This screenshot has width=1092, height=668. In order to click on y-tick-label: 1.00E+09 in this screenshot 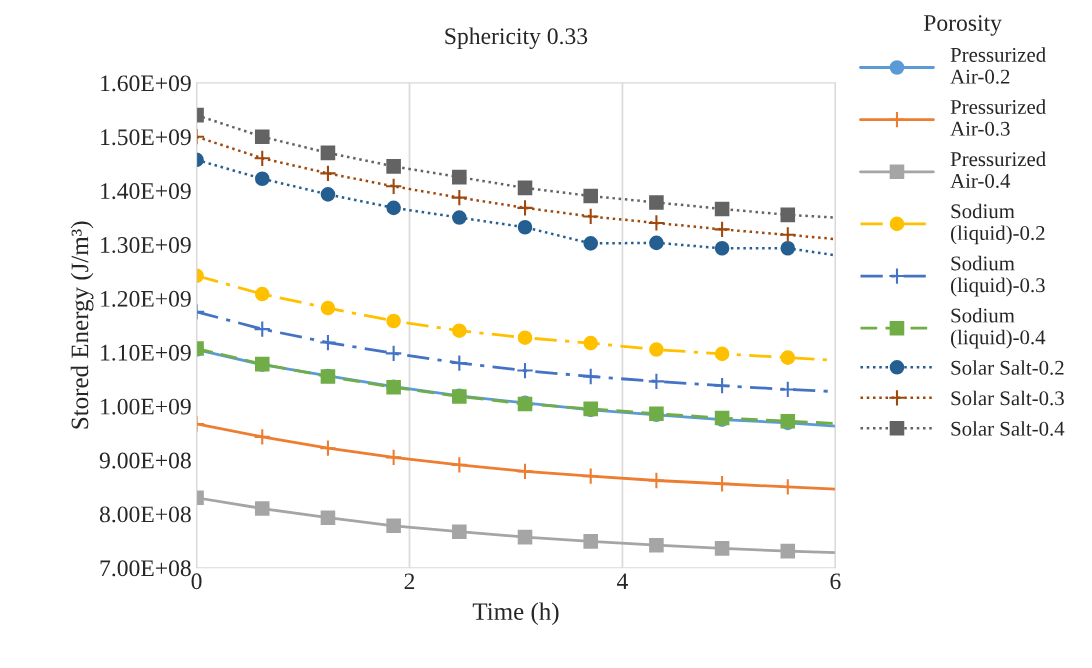, I will do `click(146, 406)`.